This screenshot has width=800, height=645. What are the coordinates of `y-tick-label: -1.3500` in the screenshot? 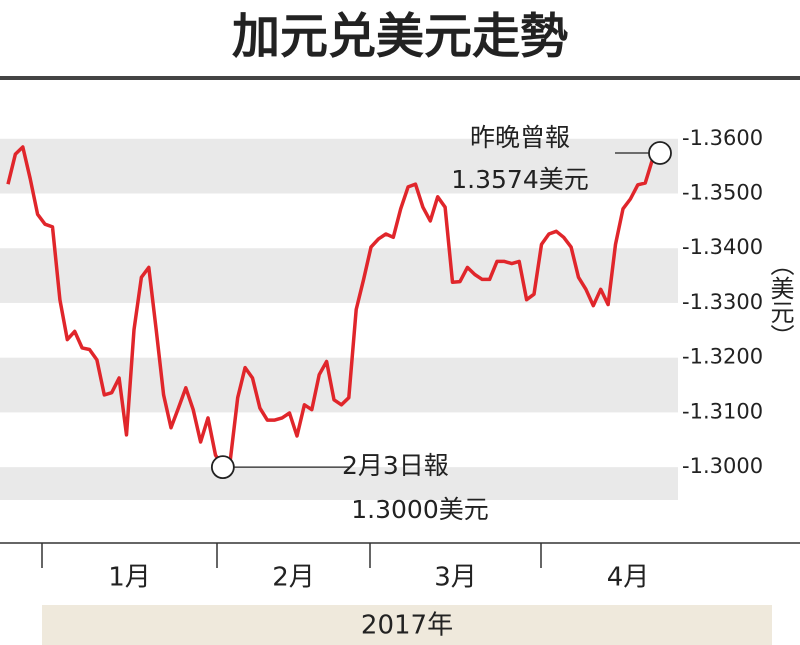 It's located at (722, 193).